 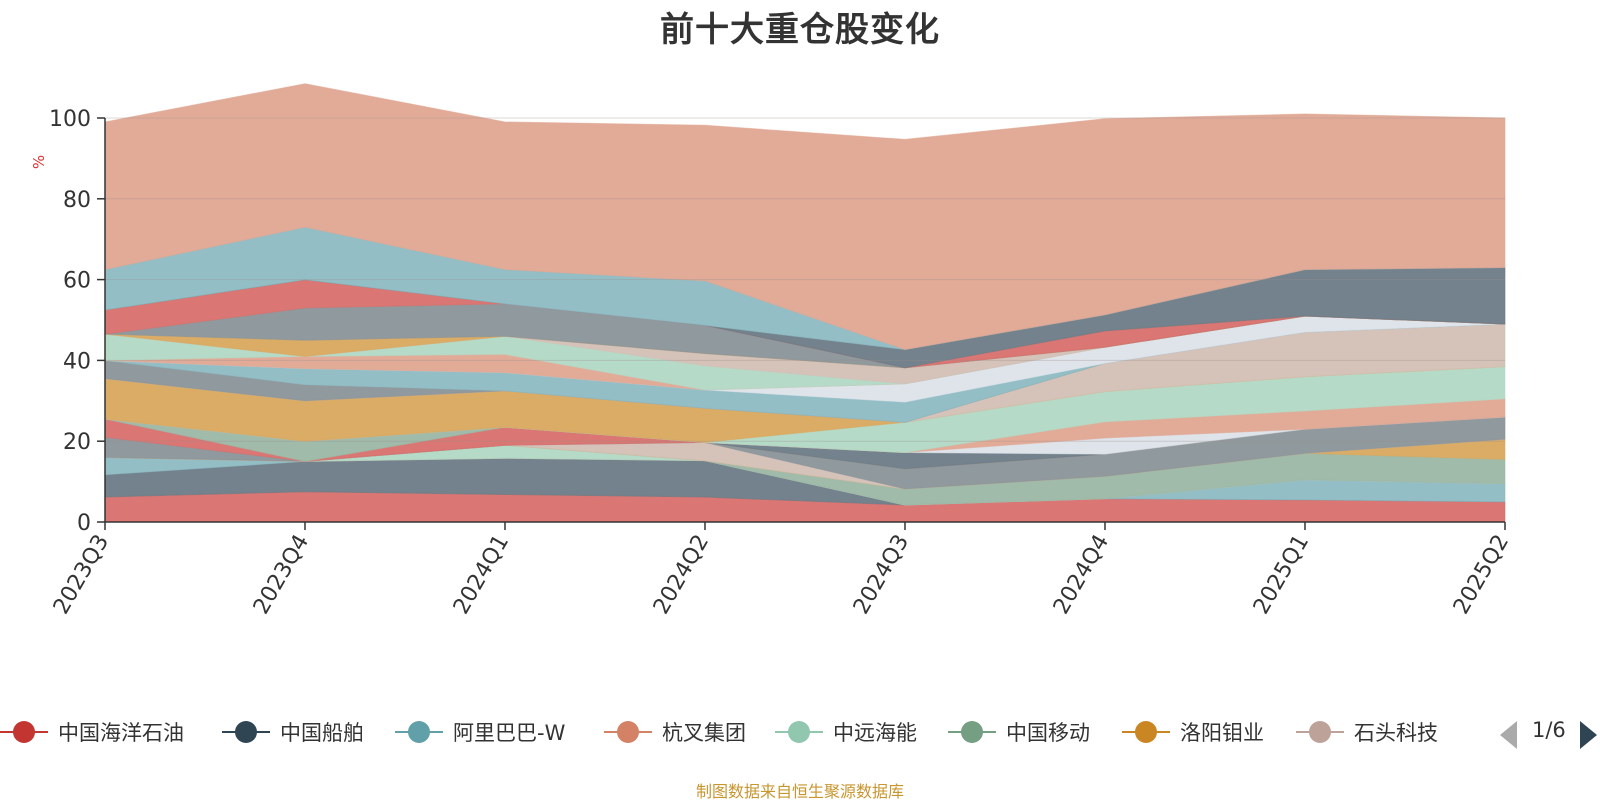 What do you see at coordinates (1222, 733) in the screenshot?
I see `legend-label: 洛阳钼业` at bounding box center [1222, 733].